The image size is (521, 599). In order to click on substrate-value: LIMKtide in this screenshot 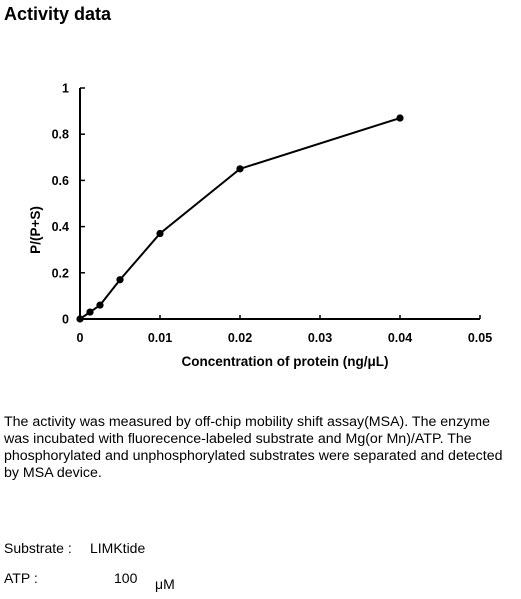, I will do `click(118, 548)`.